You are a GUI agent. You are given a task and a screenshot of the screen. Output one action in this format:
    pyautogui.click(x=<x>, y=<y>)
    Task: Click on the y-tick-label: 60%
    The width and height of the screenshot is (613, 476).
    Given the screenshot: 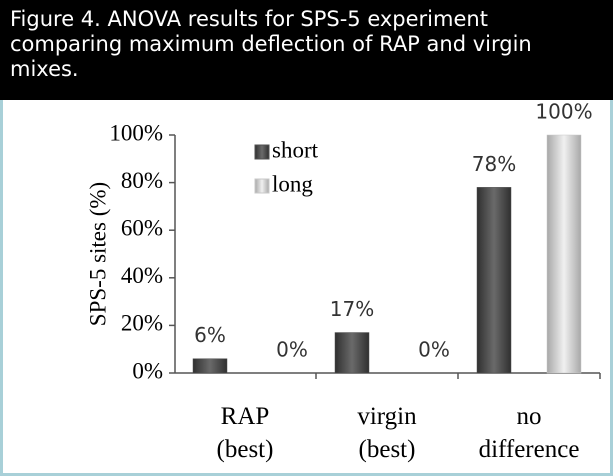 What is the action you would take?
    pyautogui.click(x=142, y=227)
    